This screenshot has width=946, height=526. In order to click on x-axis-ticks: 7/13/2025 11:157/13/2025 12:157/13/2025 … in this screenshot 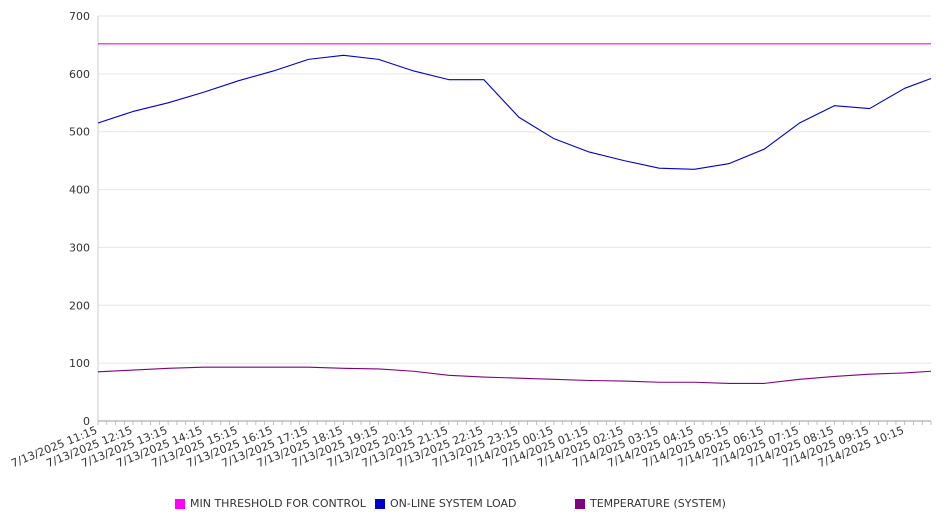, I will do `click(457, 447)`.